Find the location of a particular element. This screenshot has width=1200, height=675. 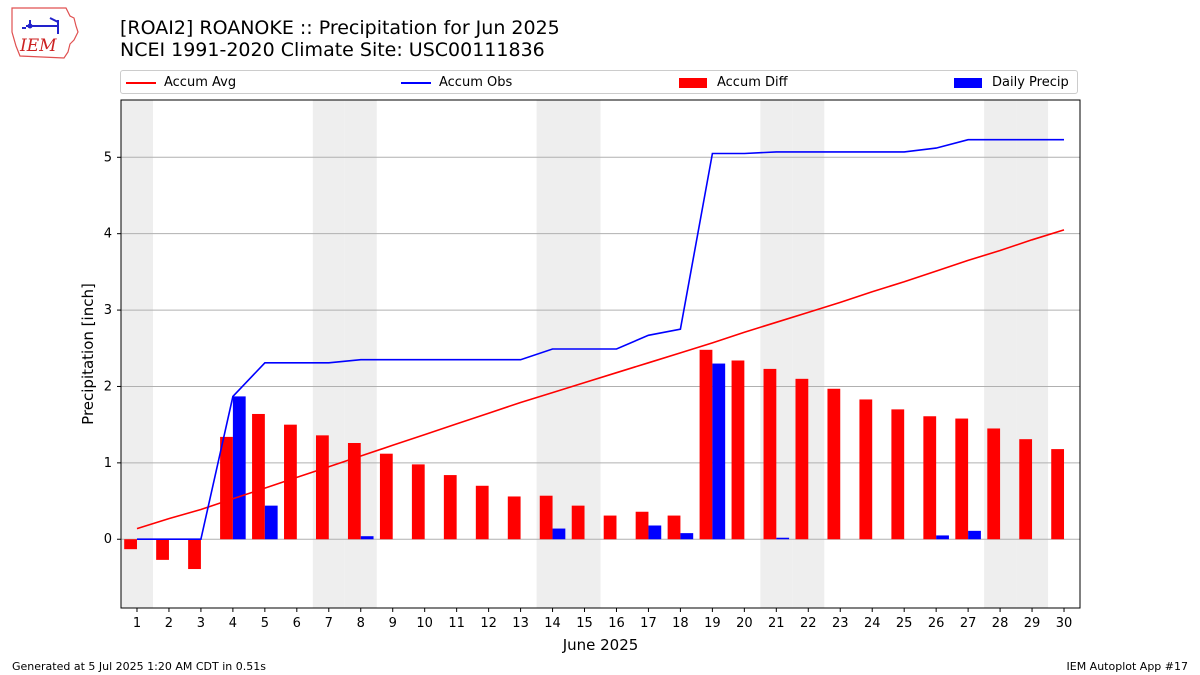

xtick-label-3: 3 is located at coordinates (201, 623).